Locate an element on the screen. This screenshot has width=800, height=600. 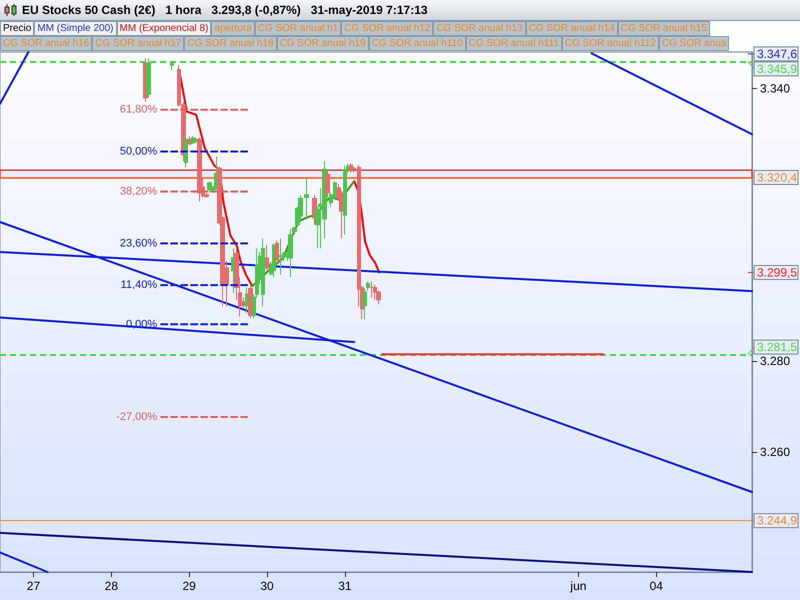
ref-line-label: 3.244,9 is located at coordinates (777, 521).